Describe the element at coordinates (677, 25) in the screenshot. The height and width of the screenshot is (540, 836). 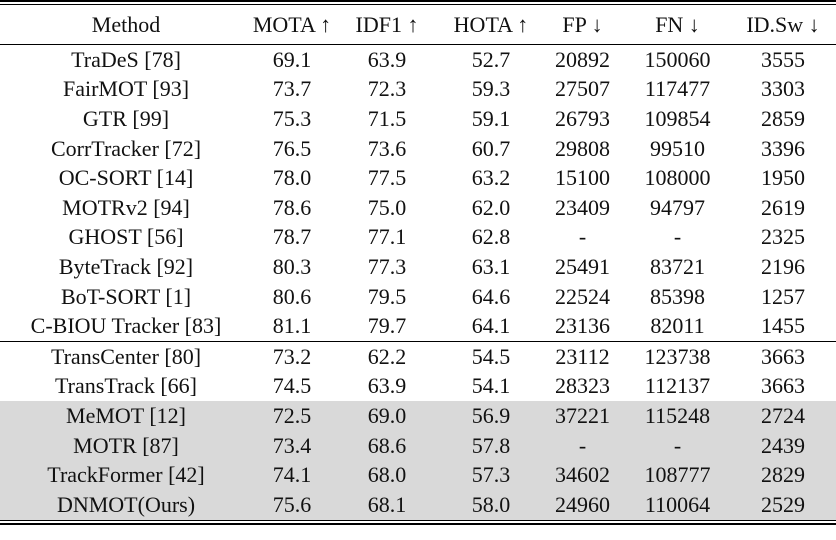
I see `column-header: FN ↓` at that location.